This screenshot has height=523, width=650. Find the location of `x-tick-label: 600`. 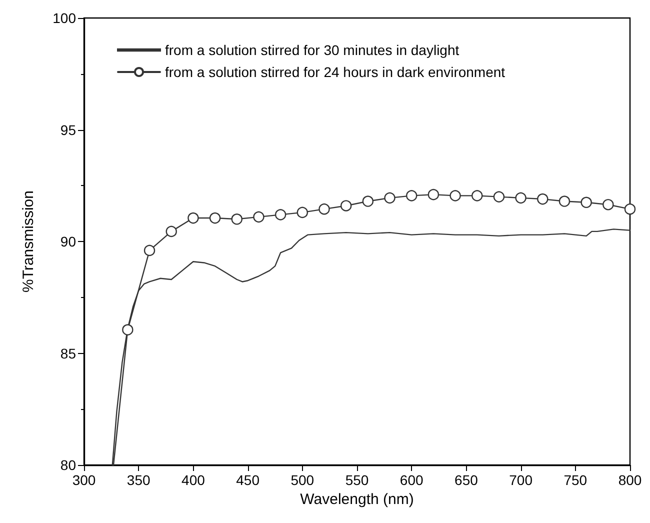

x-tick-label: 600 is located at coordinates (412, 480).